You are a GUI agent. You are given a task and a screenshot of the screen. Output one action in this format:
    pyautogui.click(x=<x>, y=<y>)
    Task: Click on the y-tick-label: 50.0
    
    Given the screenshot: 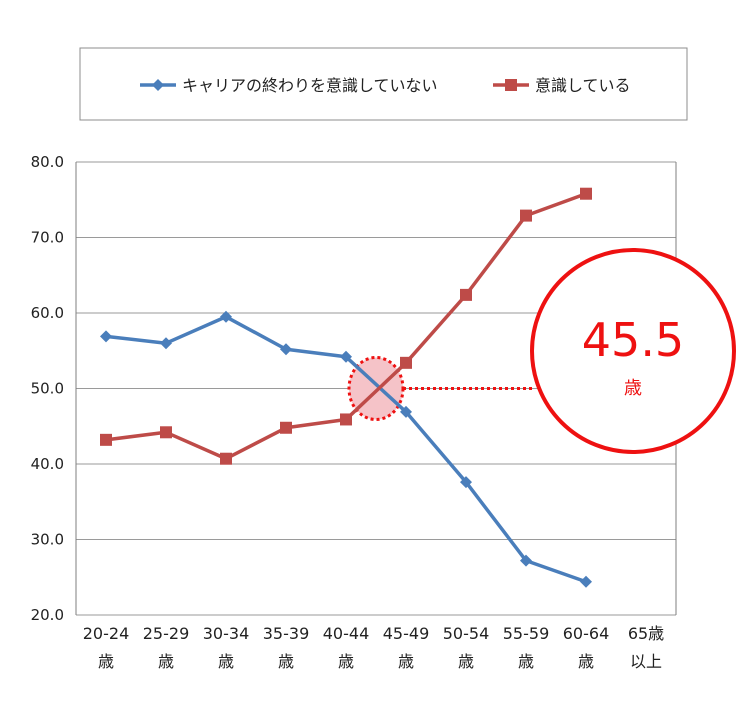 What is the action you would take?
    pyautogui.click(x=47, y=389)
    